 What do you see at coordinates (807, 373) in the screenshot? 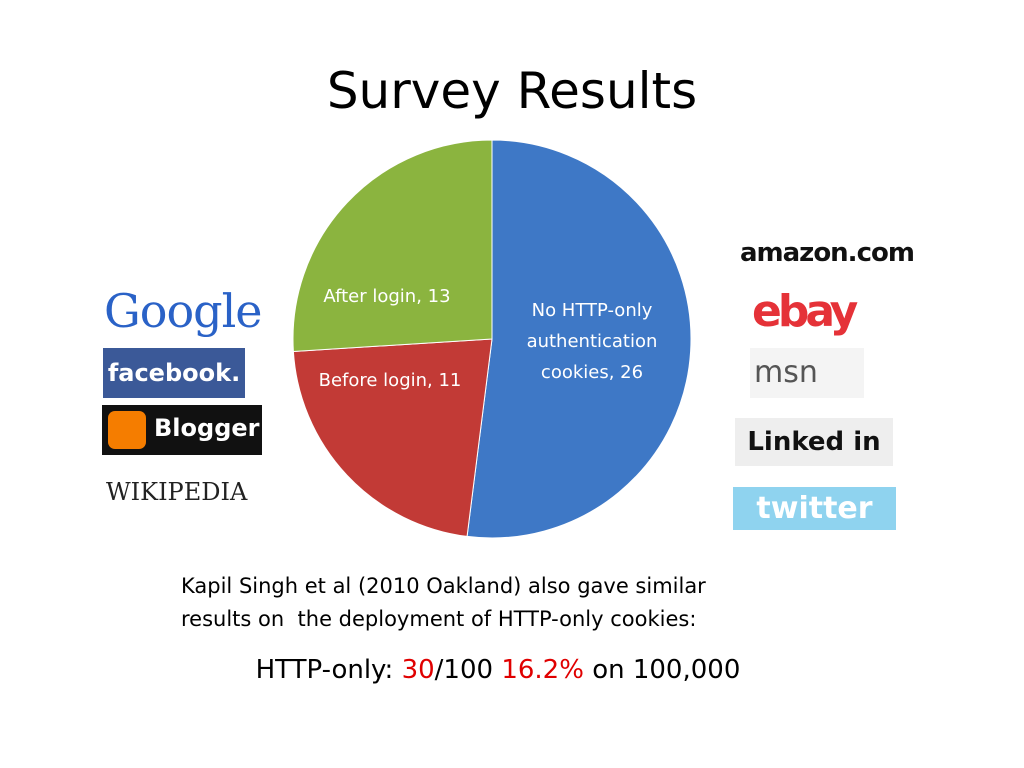
I see `logo-msn: msn` at bounding box center [807, 373].